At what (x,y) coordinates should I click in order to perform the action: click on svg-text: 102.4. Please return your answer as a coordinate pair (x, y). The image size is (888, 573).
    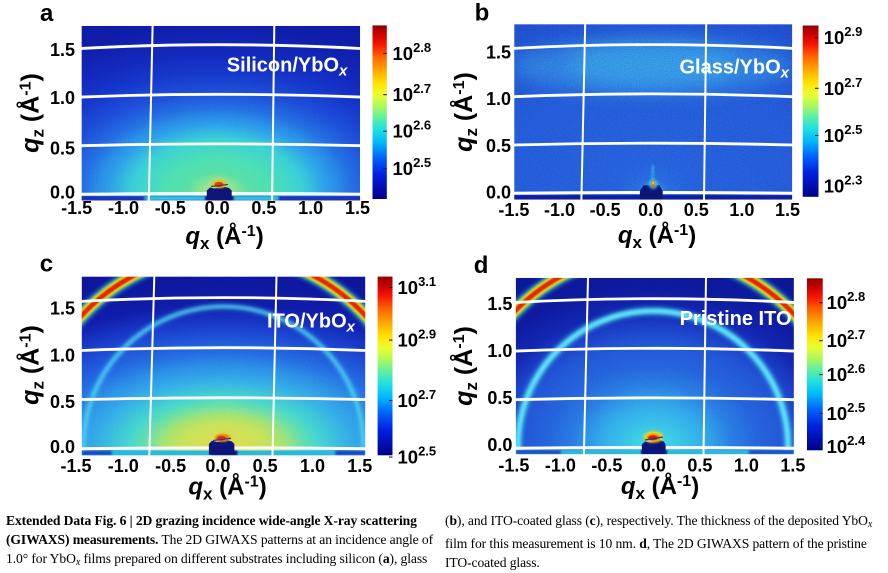
    Looking at the image, I should click on (846, 445).